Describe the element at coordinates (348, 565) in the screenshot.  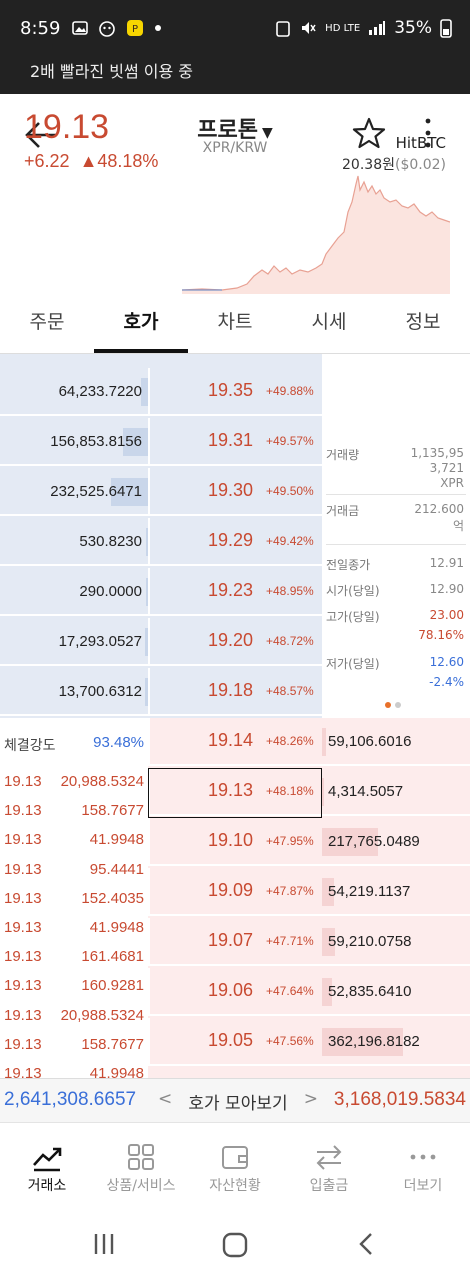
I see `prev-close-label: 전일종가` at that location.